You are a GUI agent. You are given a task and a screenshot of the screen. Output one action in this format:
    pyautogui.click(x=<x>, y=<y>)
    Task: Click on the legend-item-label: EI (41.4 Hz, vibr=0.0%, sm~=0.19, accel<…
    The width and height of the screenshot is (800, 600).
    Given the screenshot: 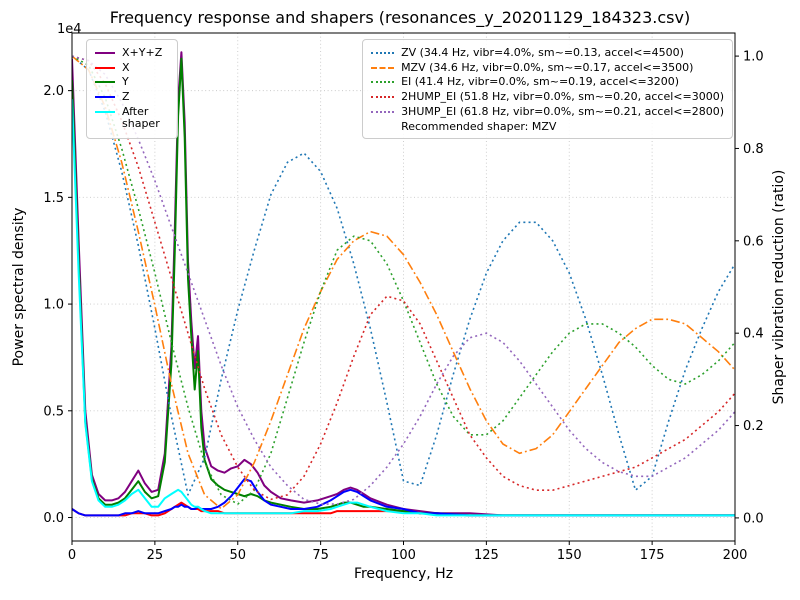 What is the action you would take?
    pyautogui.click(x=540, y=82)
    